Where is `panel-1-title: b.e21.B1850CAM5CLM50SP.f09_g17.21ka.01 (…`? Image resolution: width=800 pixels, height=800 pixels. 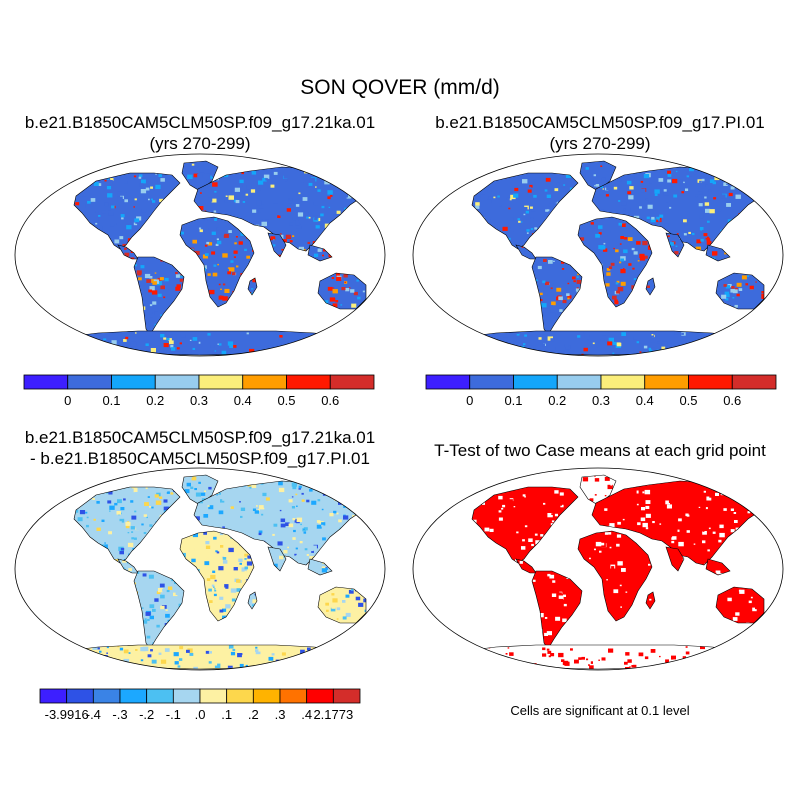 panel-1-title: b.e21.B1850CAM5CLM50SP.f09_g17.21ka.01 (… is located at coordinates (200, 133).